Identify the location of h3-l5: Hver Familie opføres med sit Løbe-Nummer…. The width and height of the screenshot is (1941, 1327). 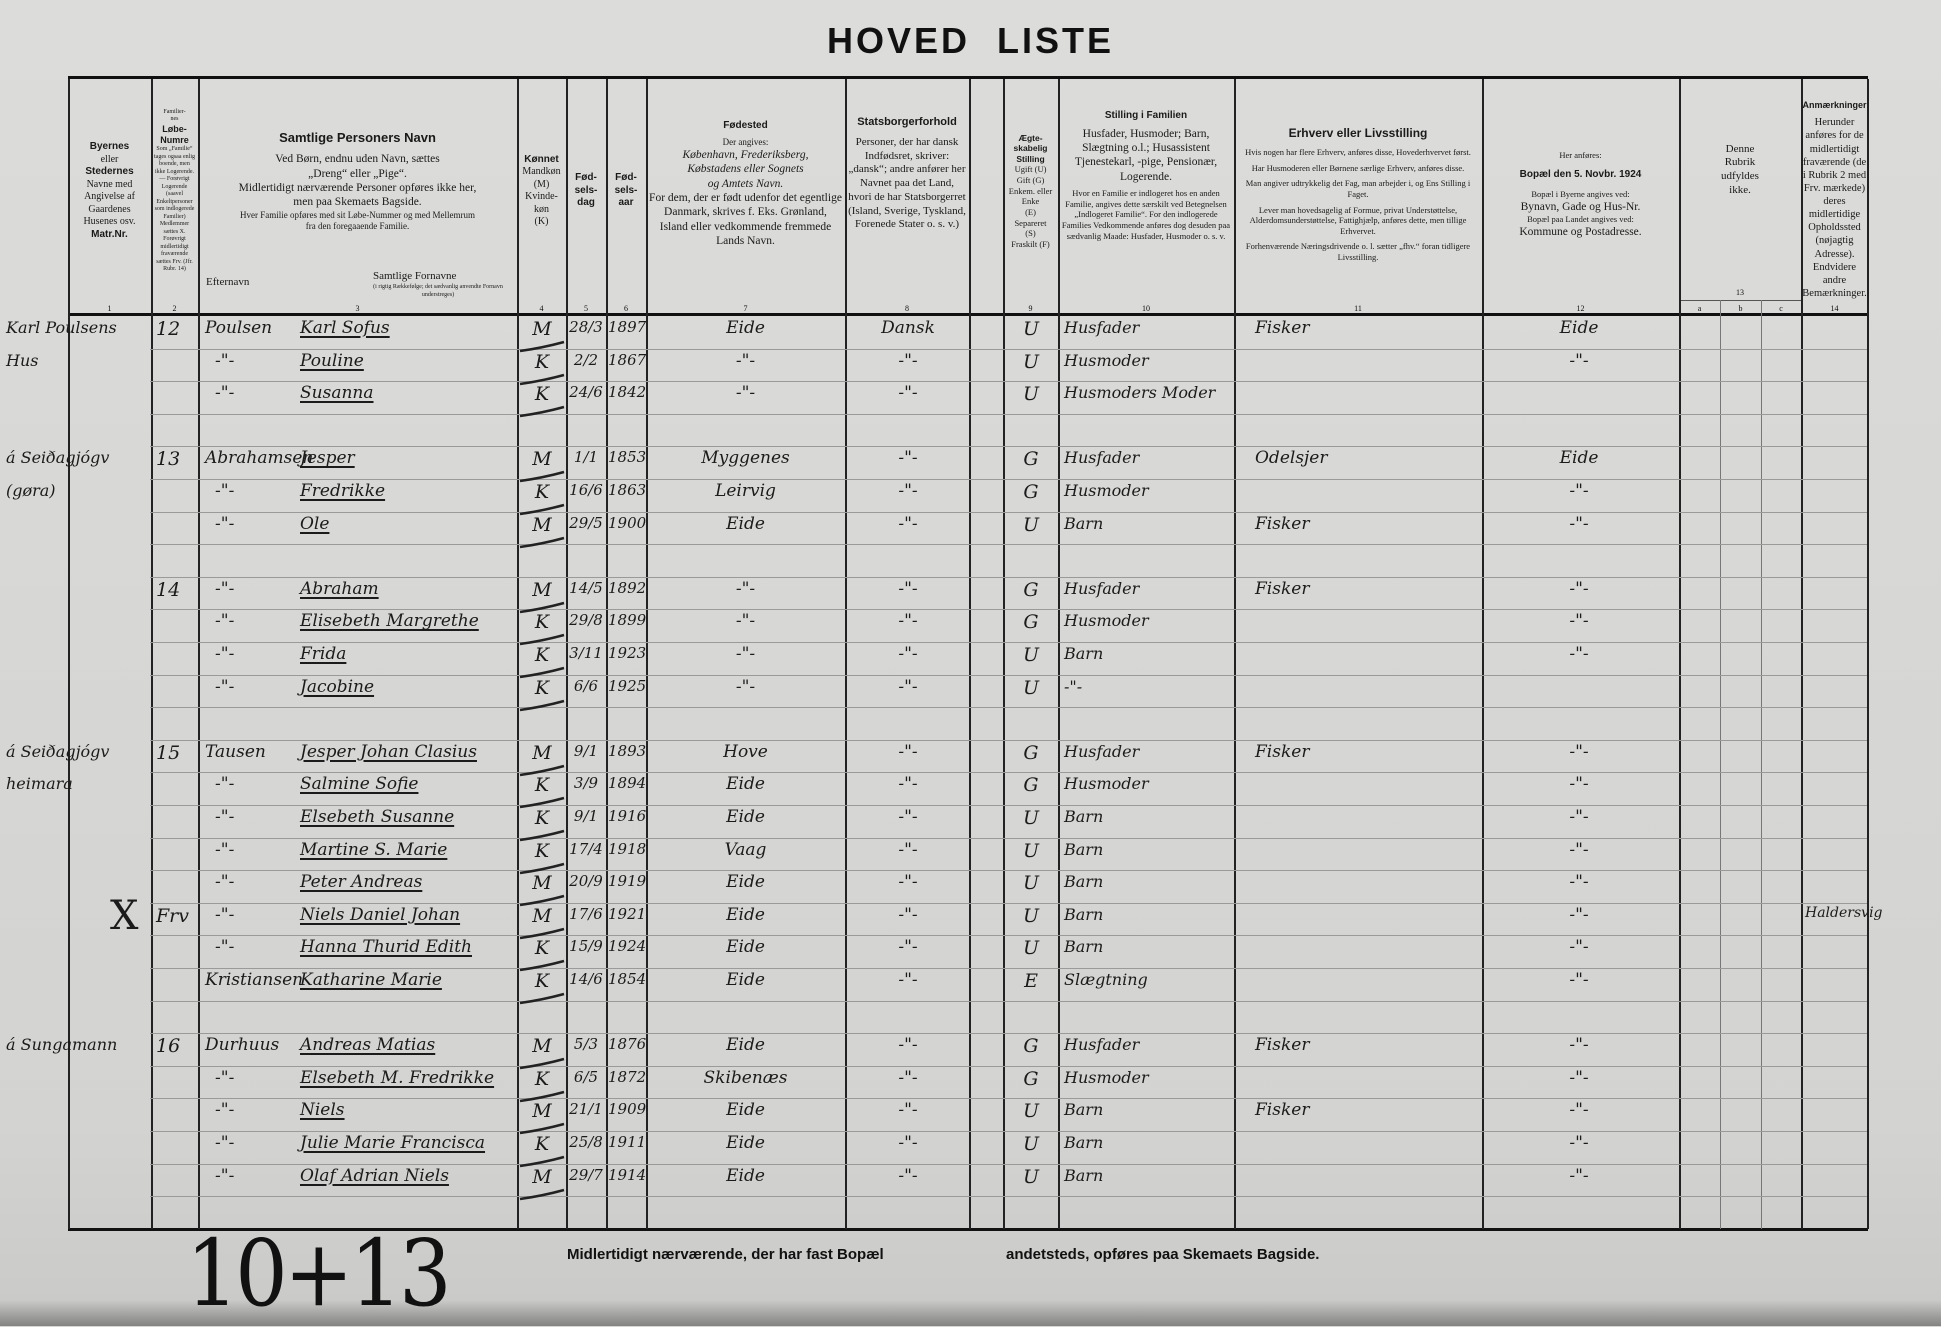
(357, 214).